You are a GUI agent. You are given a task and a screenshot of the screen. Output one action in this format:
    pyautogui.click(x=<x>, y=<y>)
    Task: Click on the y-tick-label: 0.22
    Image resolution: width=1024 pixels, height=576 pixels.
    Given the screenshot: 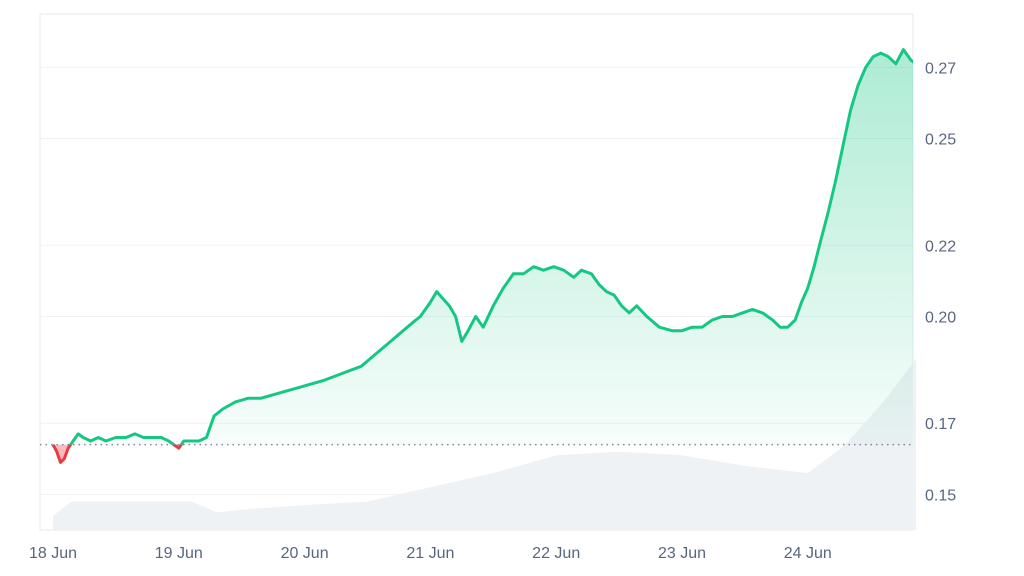 What is the action you would take?
    pyautogui.click(x=940, y=246)
    